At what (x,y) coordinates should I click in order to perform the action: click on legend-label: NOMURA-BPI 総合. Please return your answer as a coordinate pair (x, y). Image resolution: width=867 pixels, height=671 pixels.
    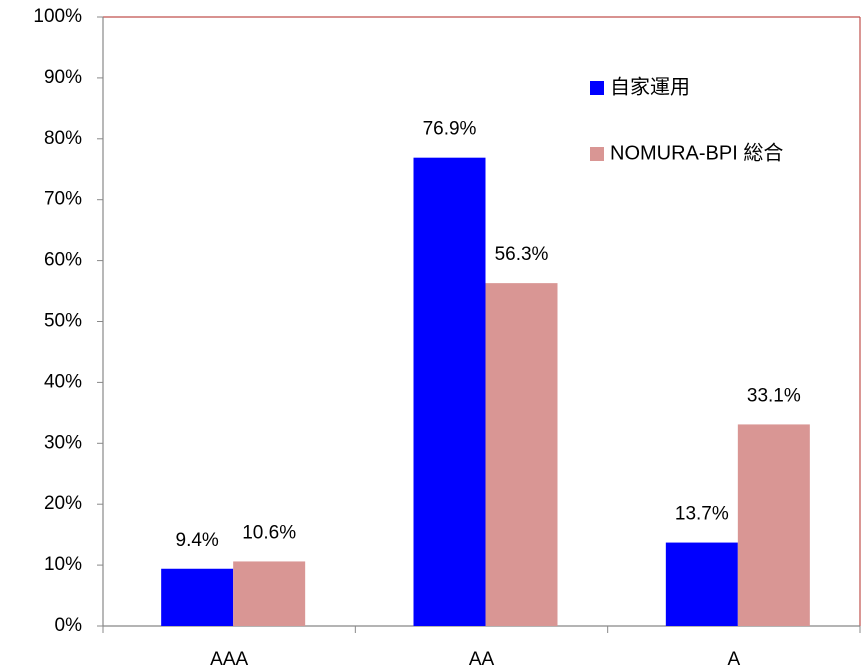
    Looking at the image, I should click on (696, 152).